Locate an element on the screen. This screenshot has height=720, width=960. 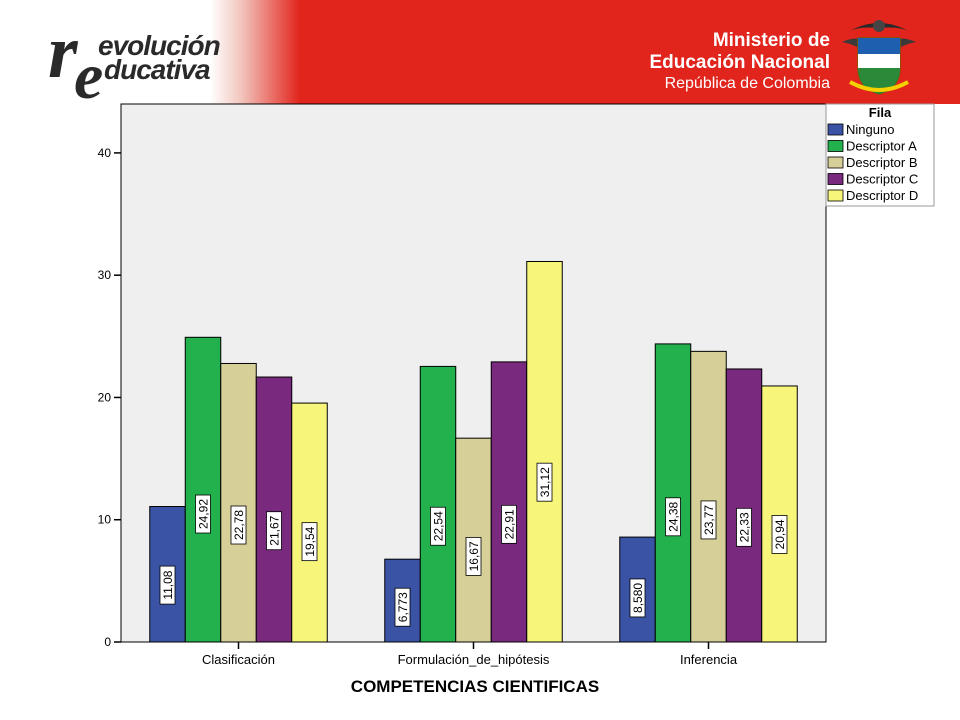
data-label: 8,580 is located at coordinates (638, 598).